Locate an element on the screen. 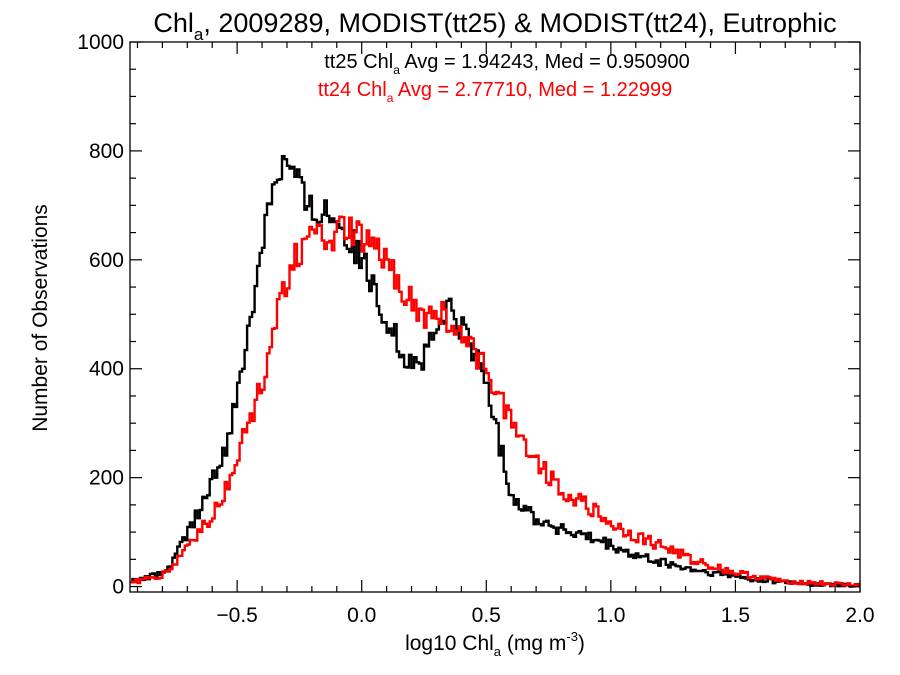 Image resolution: width=900 pixels, height=675 pixels. x-tick-label: −0.5 is located at coordinates (236, 615).